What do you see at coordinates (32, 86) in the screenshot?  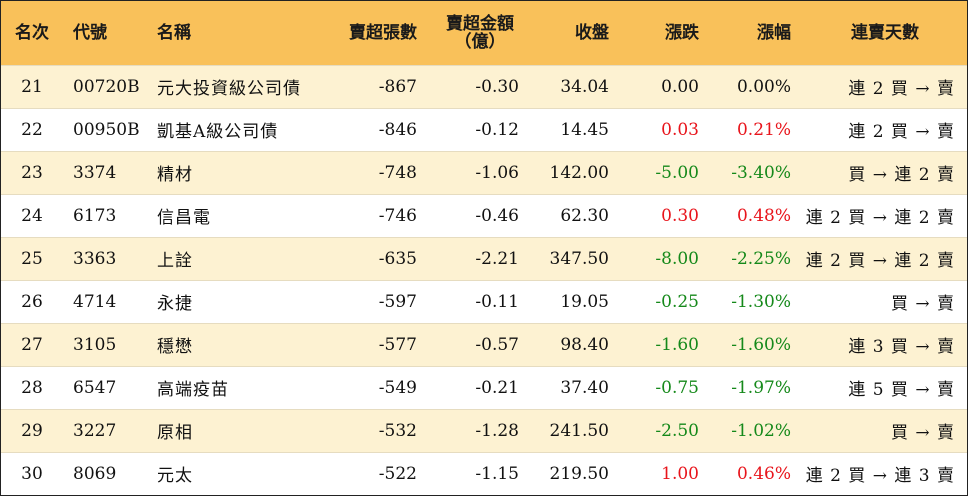 I see `rank-cell: 21` at bounding box center [32, 86].